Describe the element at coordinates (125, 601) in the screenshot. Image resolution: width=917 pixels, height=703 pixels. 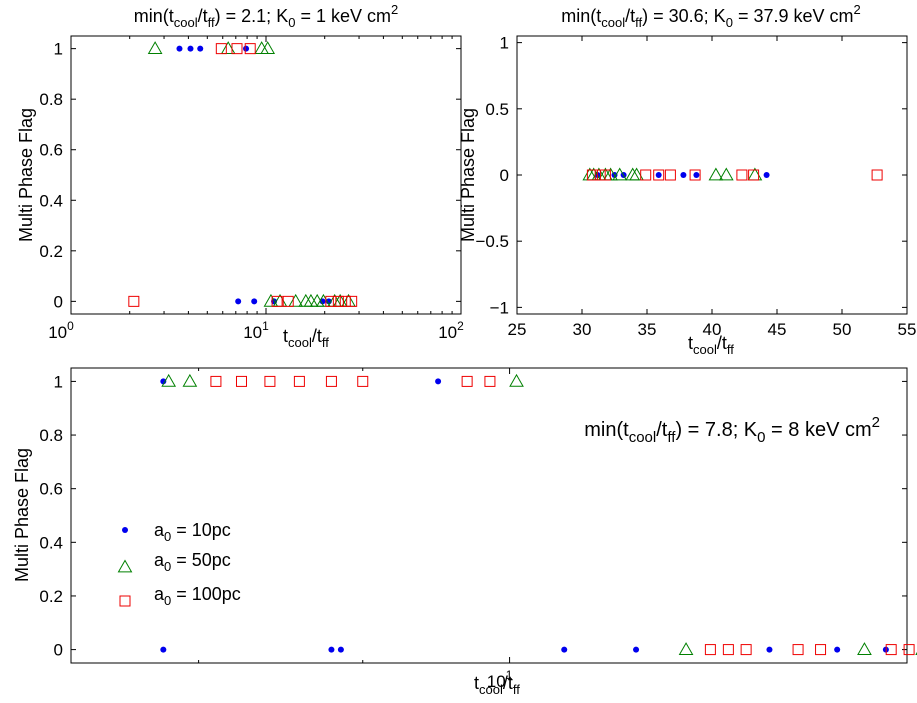
I see `legend-marker-a0-100pc` at that location.